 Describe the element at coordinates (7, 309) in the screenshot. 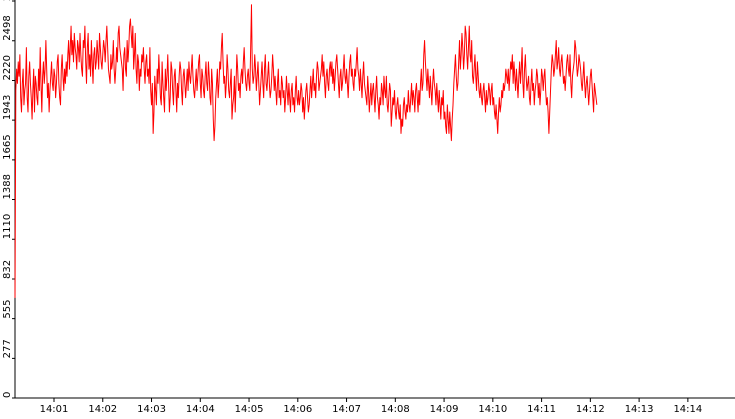

I see `y-tick-label: 555` at that location.